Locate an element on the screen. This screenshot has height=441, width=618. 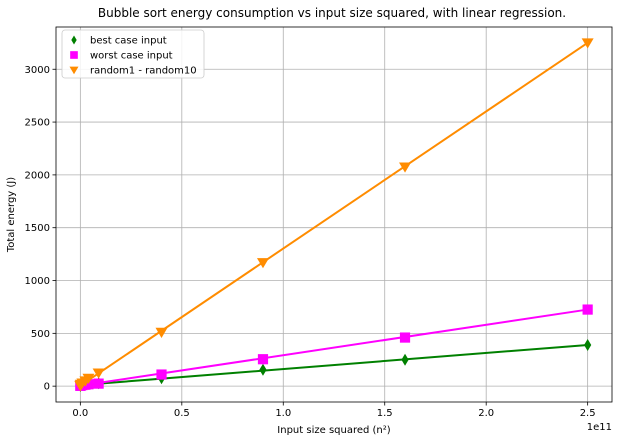
x-tick-label: 0.0 is located at coordinates (80, 413).